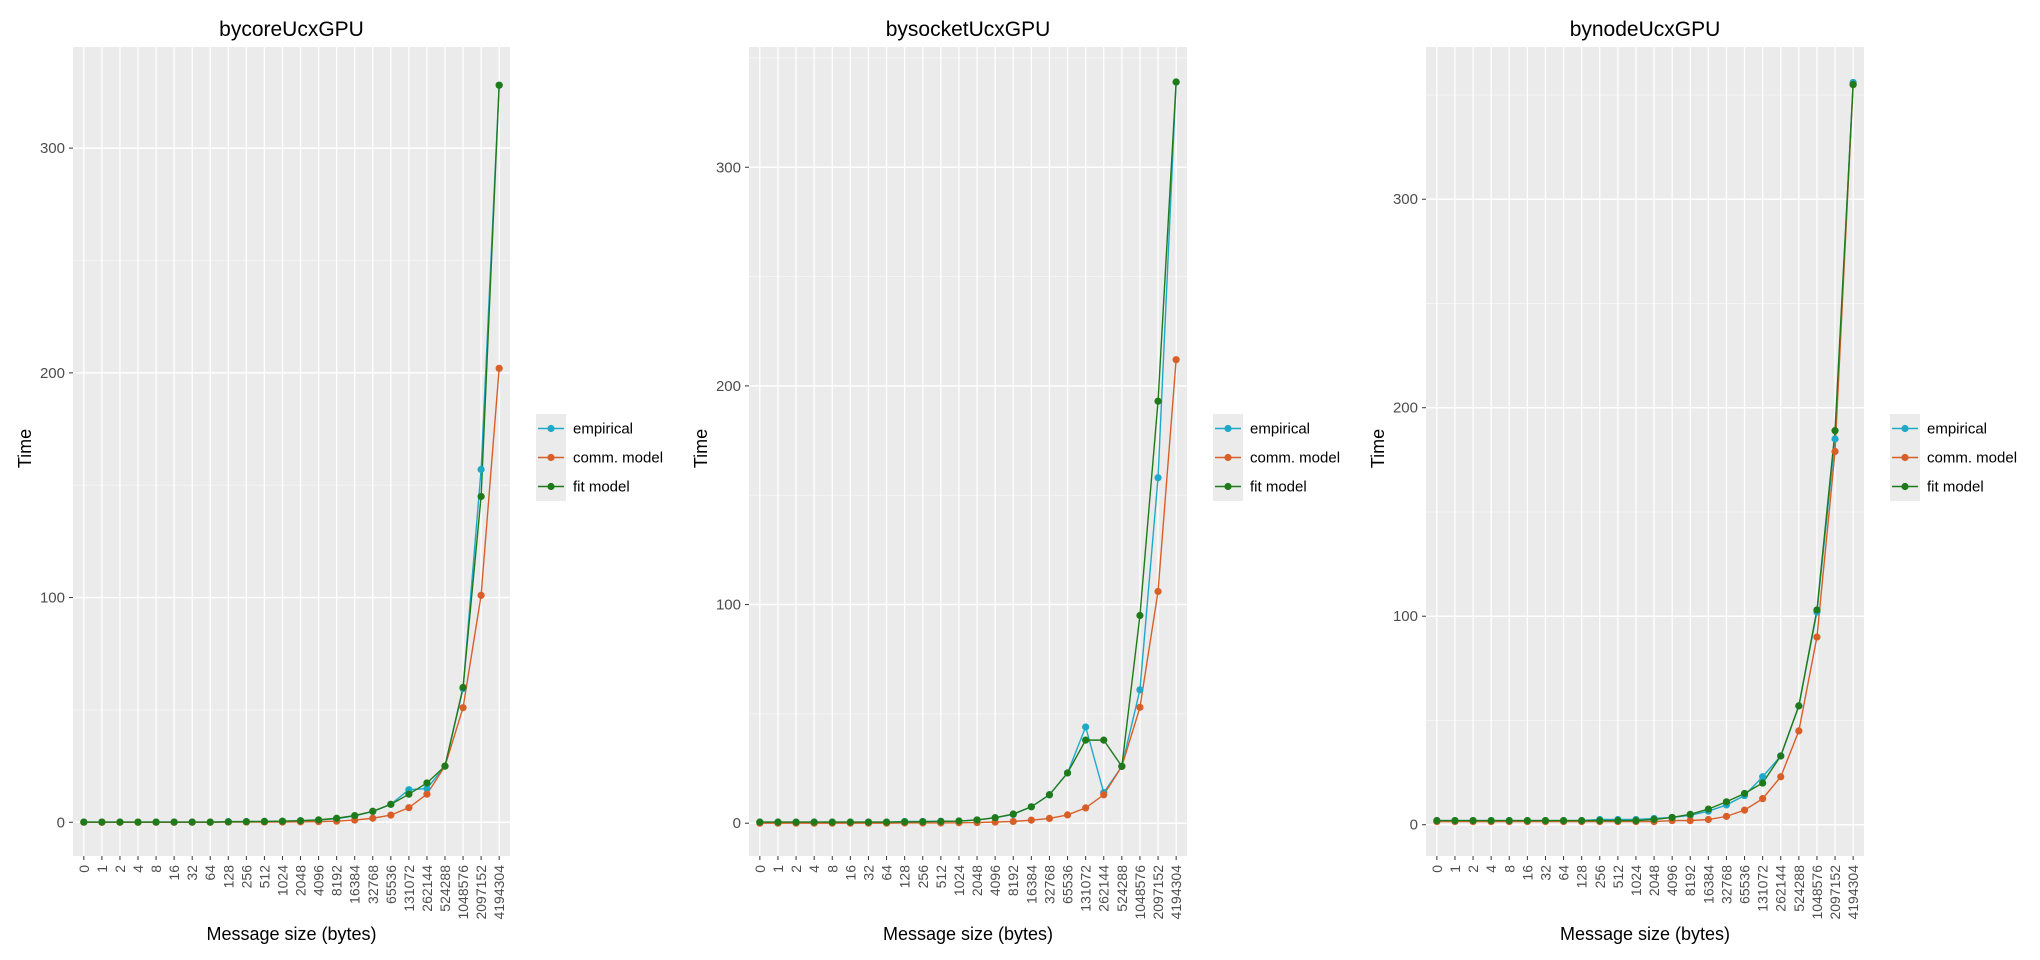  I want to click on x-tick-label: 256, so click(923, 877).